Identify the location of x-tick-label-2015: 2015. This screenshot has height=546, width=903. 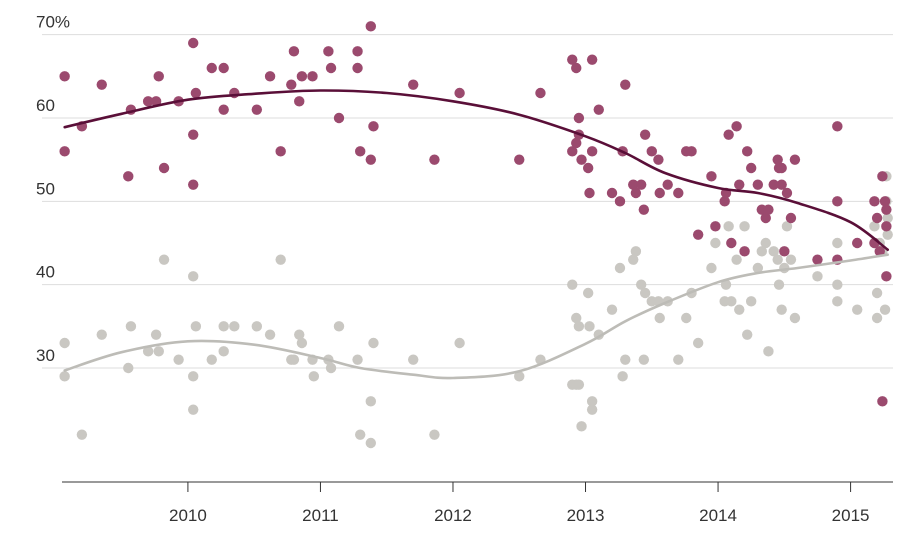
(851, 515).